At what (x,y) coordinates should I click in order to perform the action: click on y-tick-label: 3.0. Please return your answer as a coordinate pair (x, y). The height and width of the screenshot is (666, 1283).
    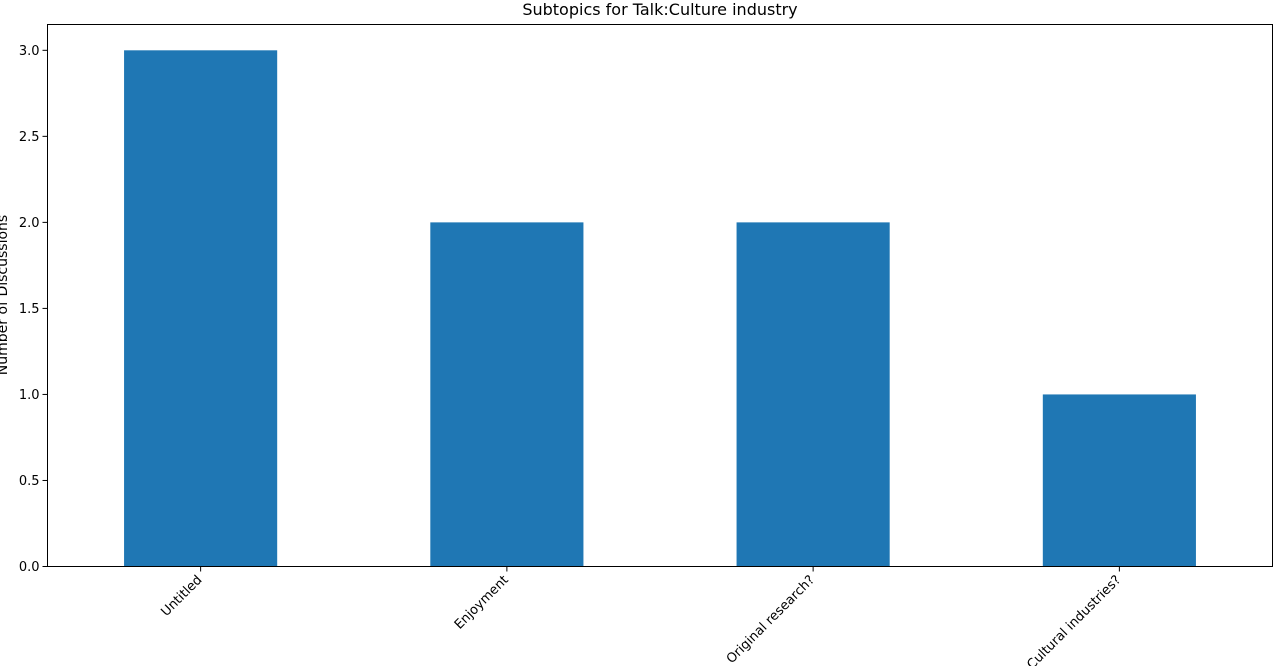
    Looking at the image, I should click on (29, 51).